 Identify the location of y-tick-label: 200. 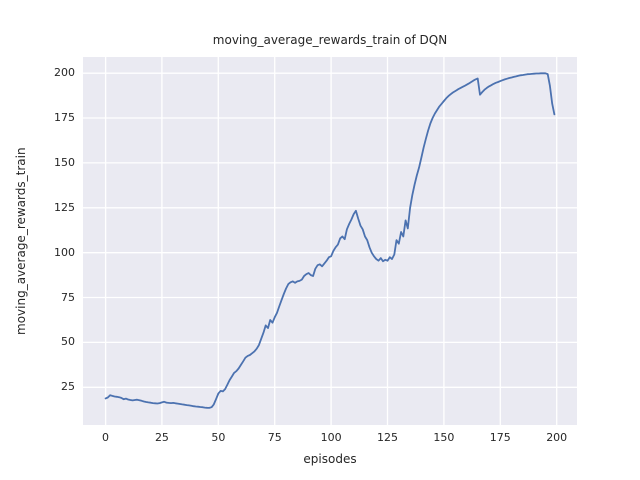
(64, 73).